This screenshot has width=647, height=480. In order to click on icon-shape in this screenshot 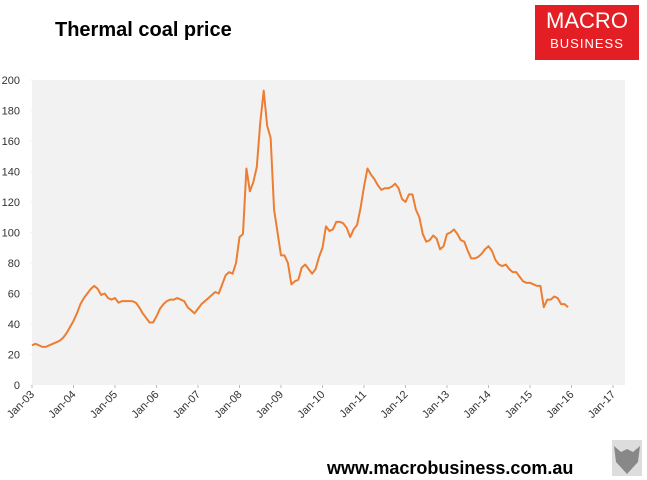, I will do `click(627, 460)`.